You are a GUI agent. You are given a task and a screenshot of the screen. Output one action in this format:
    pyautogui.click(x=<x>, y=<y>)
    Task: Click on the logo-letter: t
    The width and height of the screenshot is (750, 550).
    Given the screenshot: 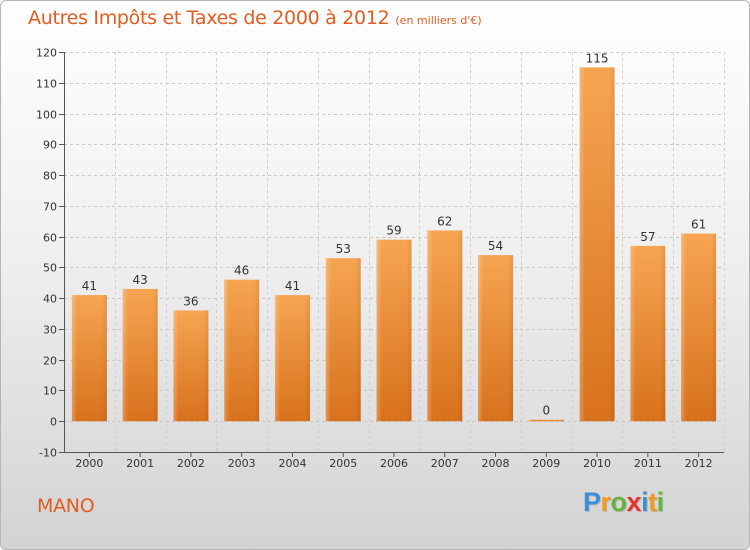 What is the action you would take?
    pyautogui.click(x=652, y=502)
    